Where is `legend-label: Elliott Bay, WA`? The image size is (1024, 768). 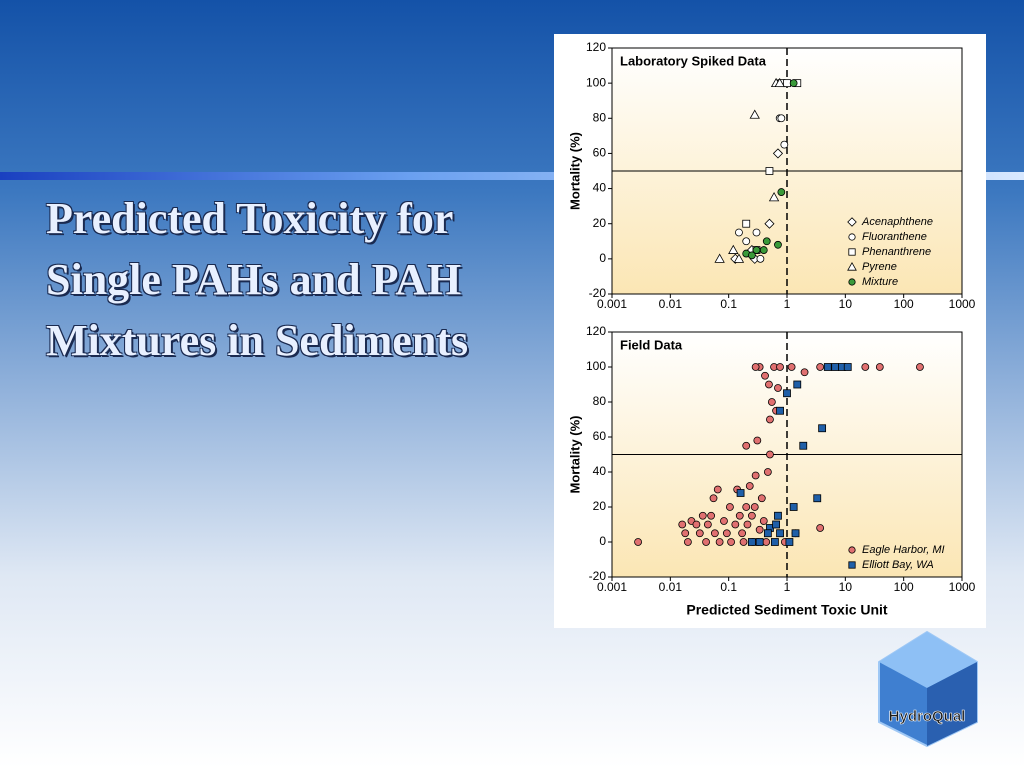 legend-label: Elliott Bay, WA is located at coordinates (898, 565).